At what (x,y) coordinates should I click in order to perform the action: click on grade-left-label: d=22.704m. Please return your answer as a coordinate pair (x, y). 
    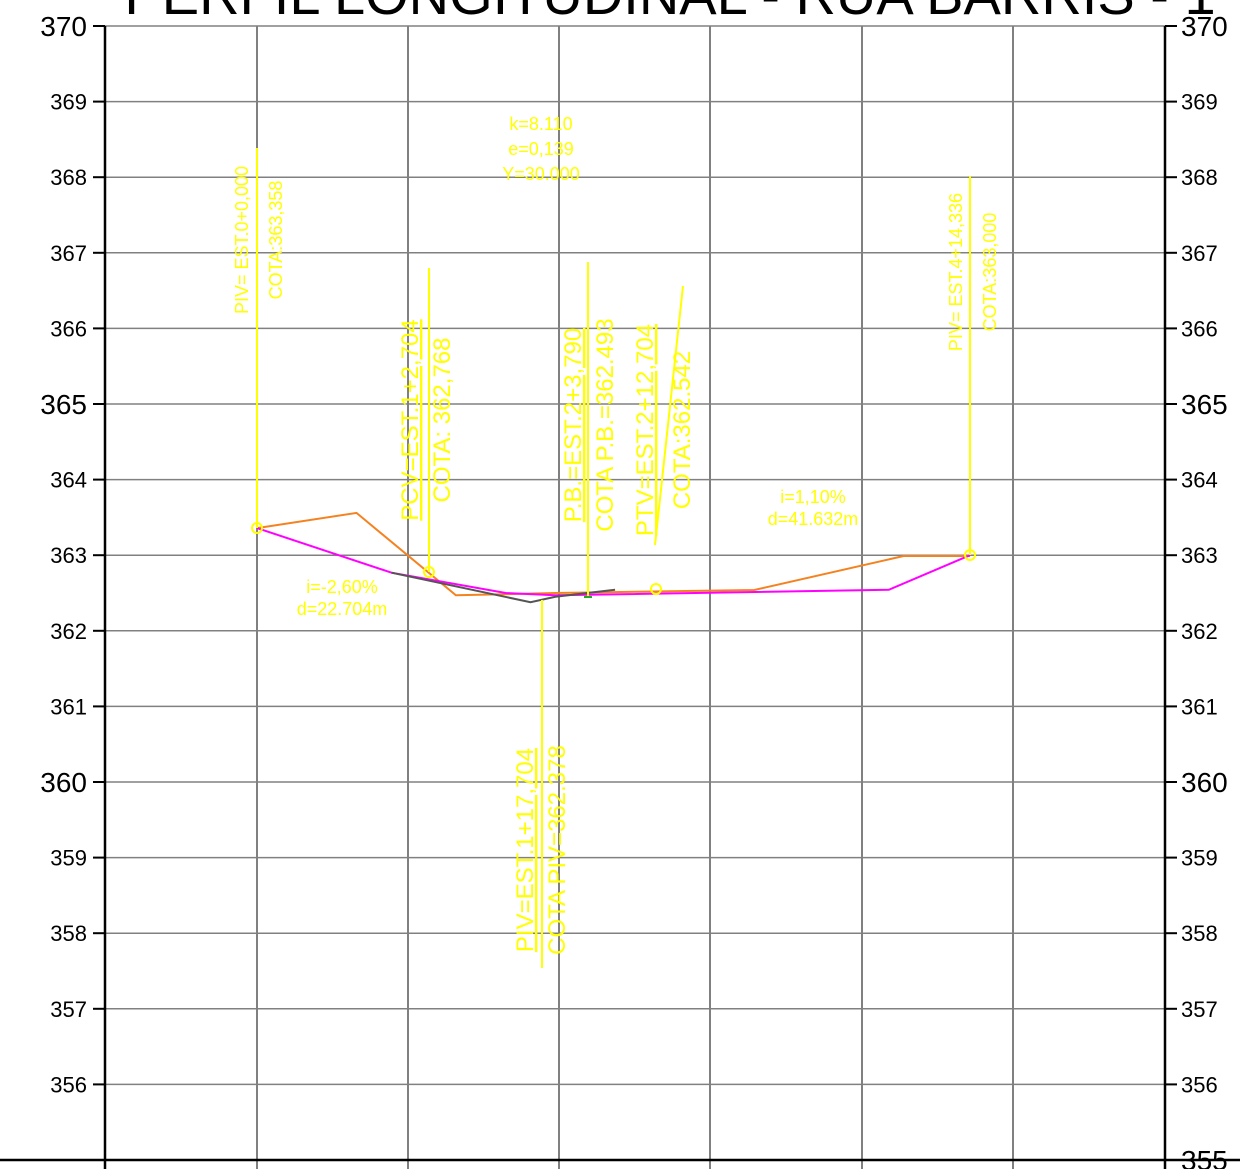
    Looking at the image, I should click on (342, 609).